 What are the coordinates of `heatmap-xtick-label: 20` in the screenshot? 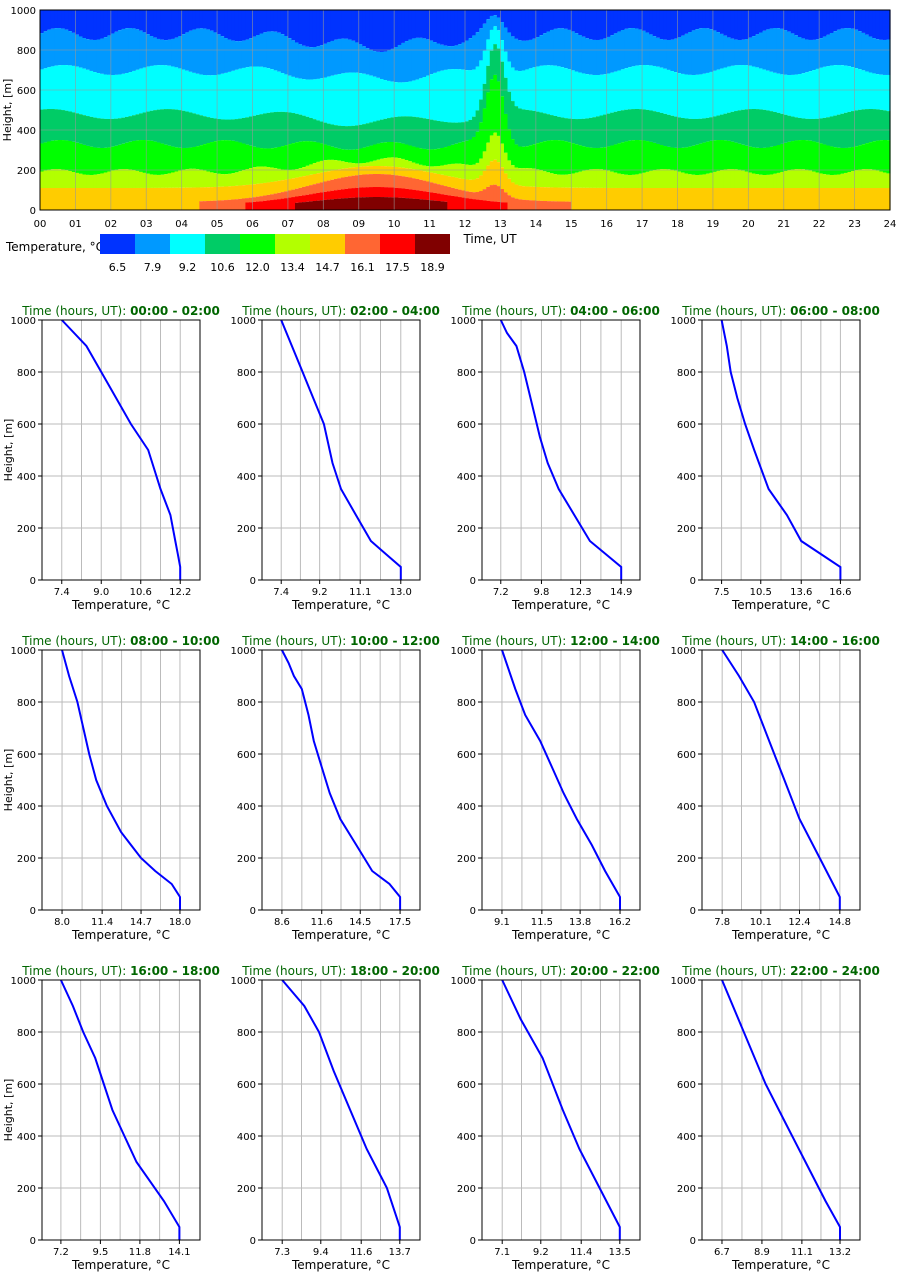 It's located at (748, 224).